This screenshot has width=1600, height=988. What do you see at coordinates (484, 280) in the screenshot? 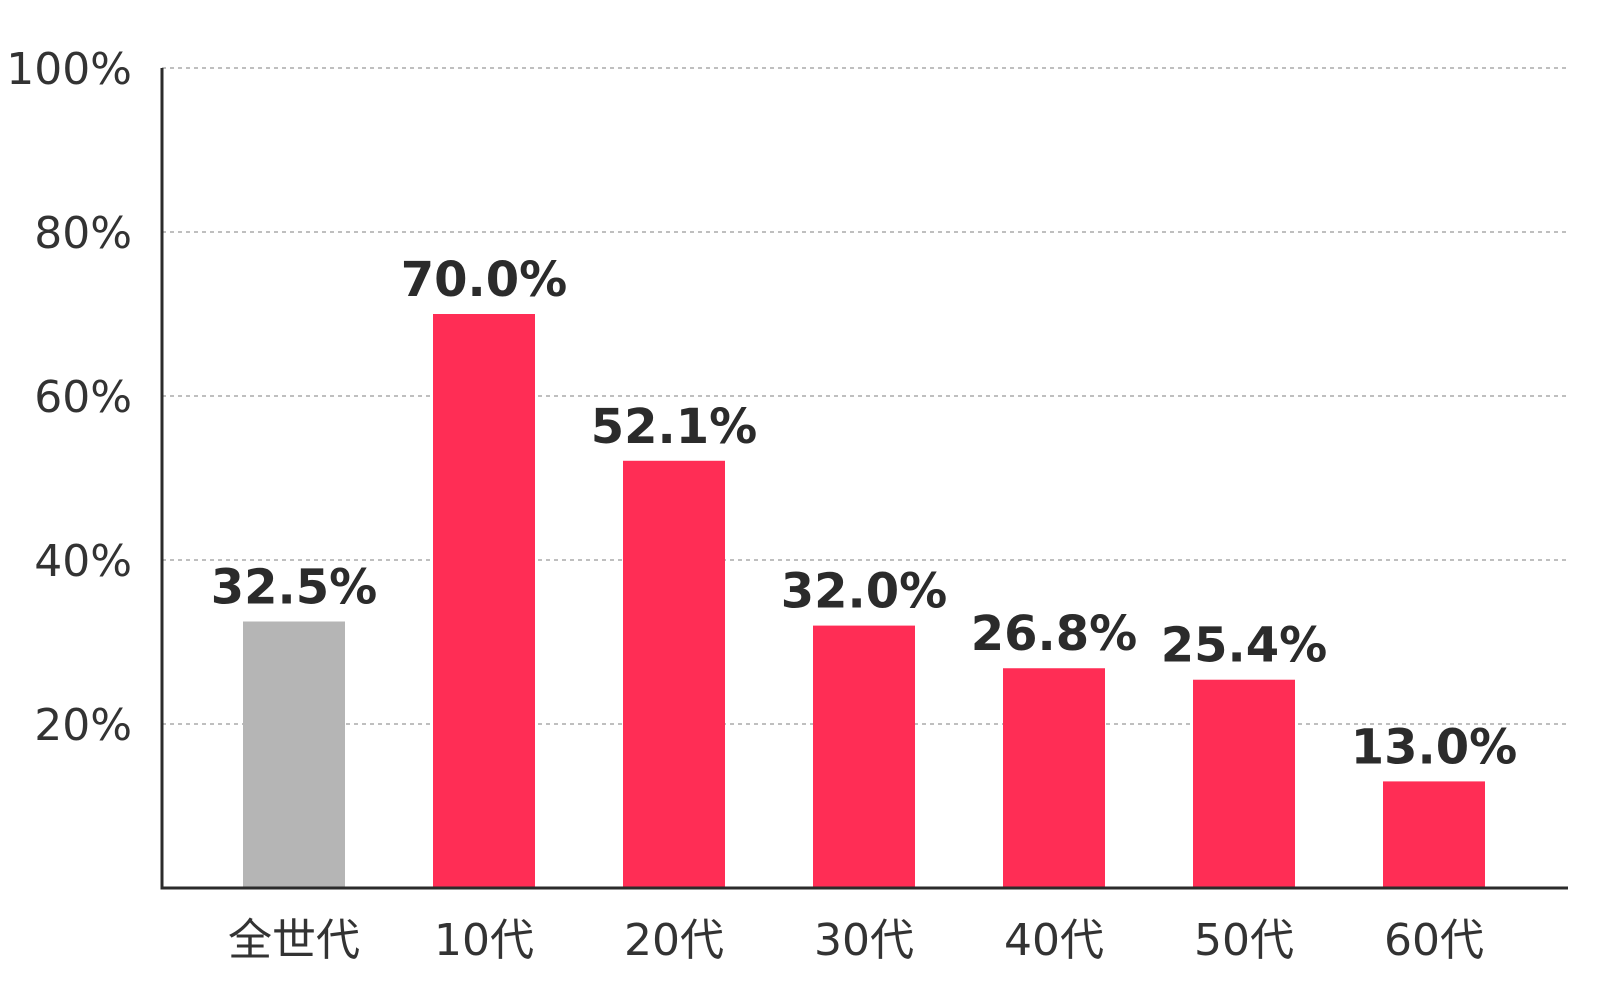
I see `data-label: 70.0%` at bounding box center [484, 280].